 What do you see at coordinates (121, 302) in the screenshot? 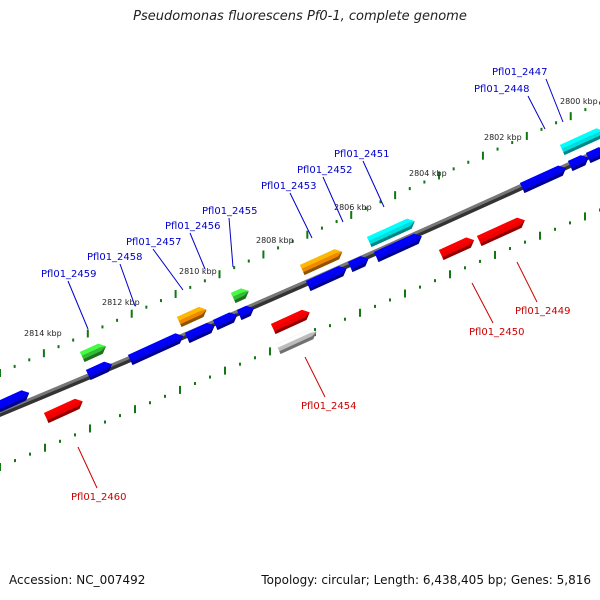
I see `position-marker: 2812 kbp` at bounding box center [121, 302].